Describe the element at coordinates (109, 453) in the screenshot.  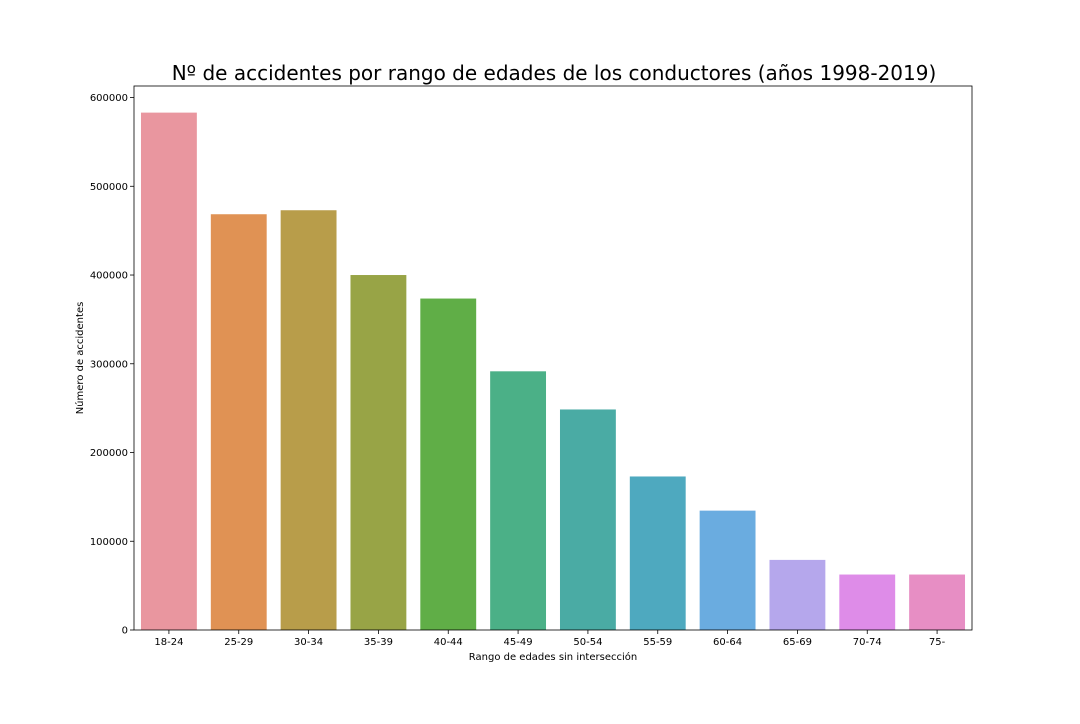
I see `y-tick-label: 200000` at that location.